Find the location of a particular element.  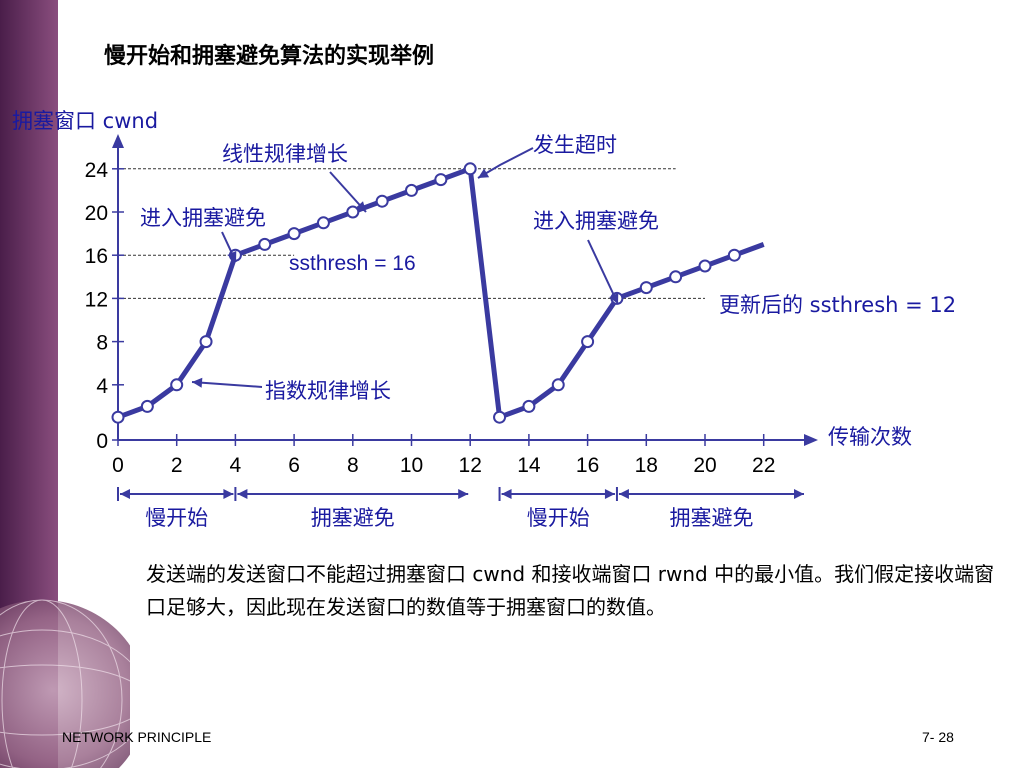

annotation-enter-ca-1: 进入拥塞避免 is located at coordinates (203, 218).